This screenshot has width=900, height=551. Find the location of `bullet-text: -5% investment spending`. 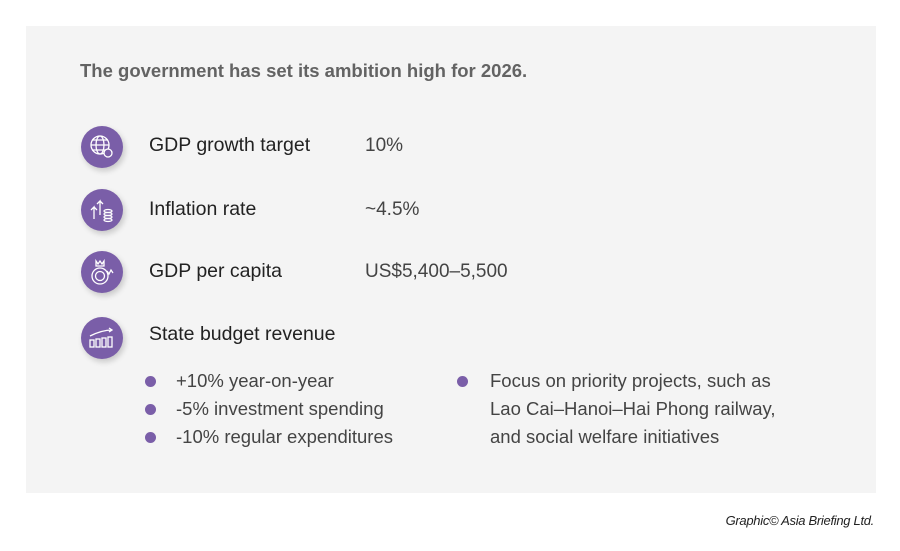

bullet-text: -5% investment spending is located at coordinates (280, 408).